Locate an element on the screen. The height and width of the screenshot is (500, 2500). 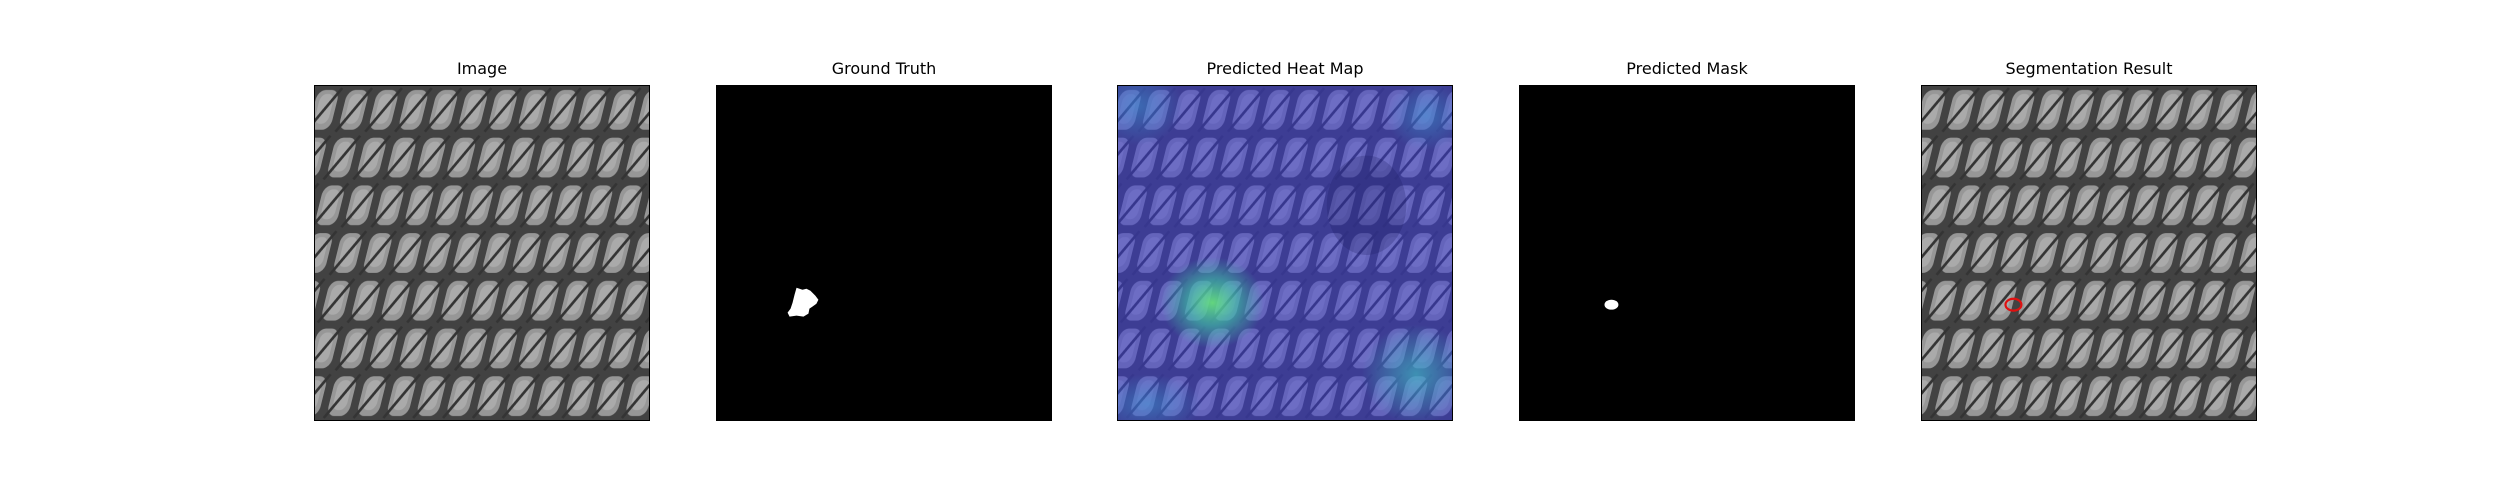
panel-title-heatmap: Predicted Heat Map is located at coordinates (1285, 68).